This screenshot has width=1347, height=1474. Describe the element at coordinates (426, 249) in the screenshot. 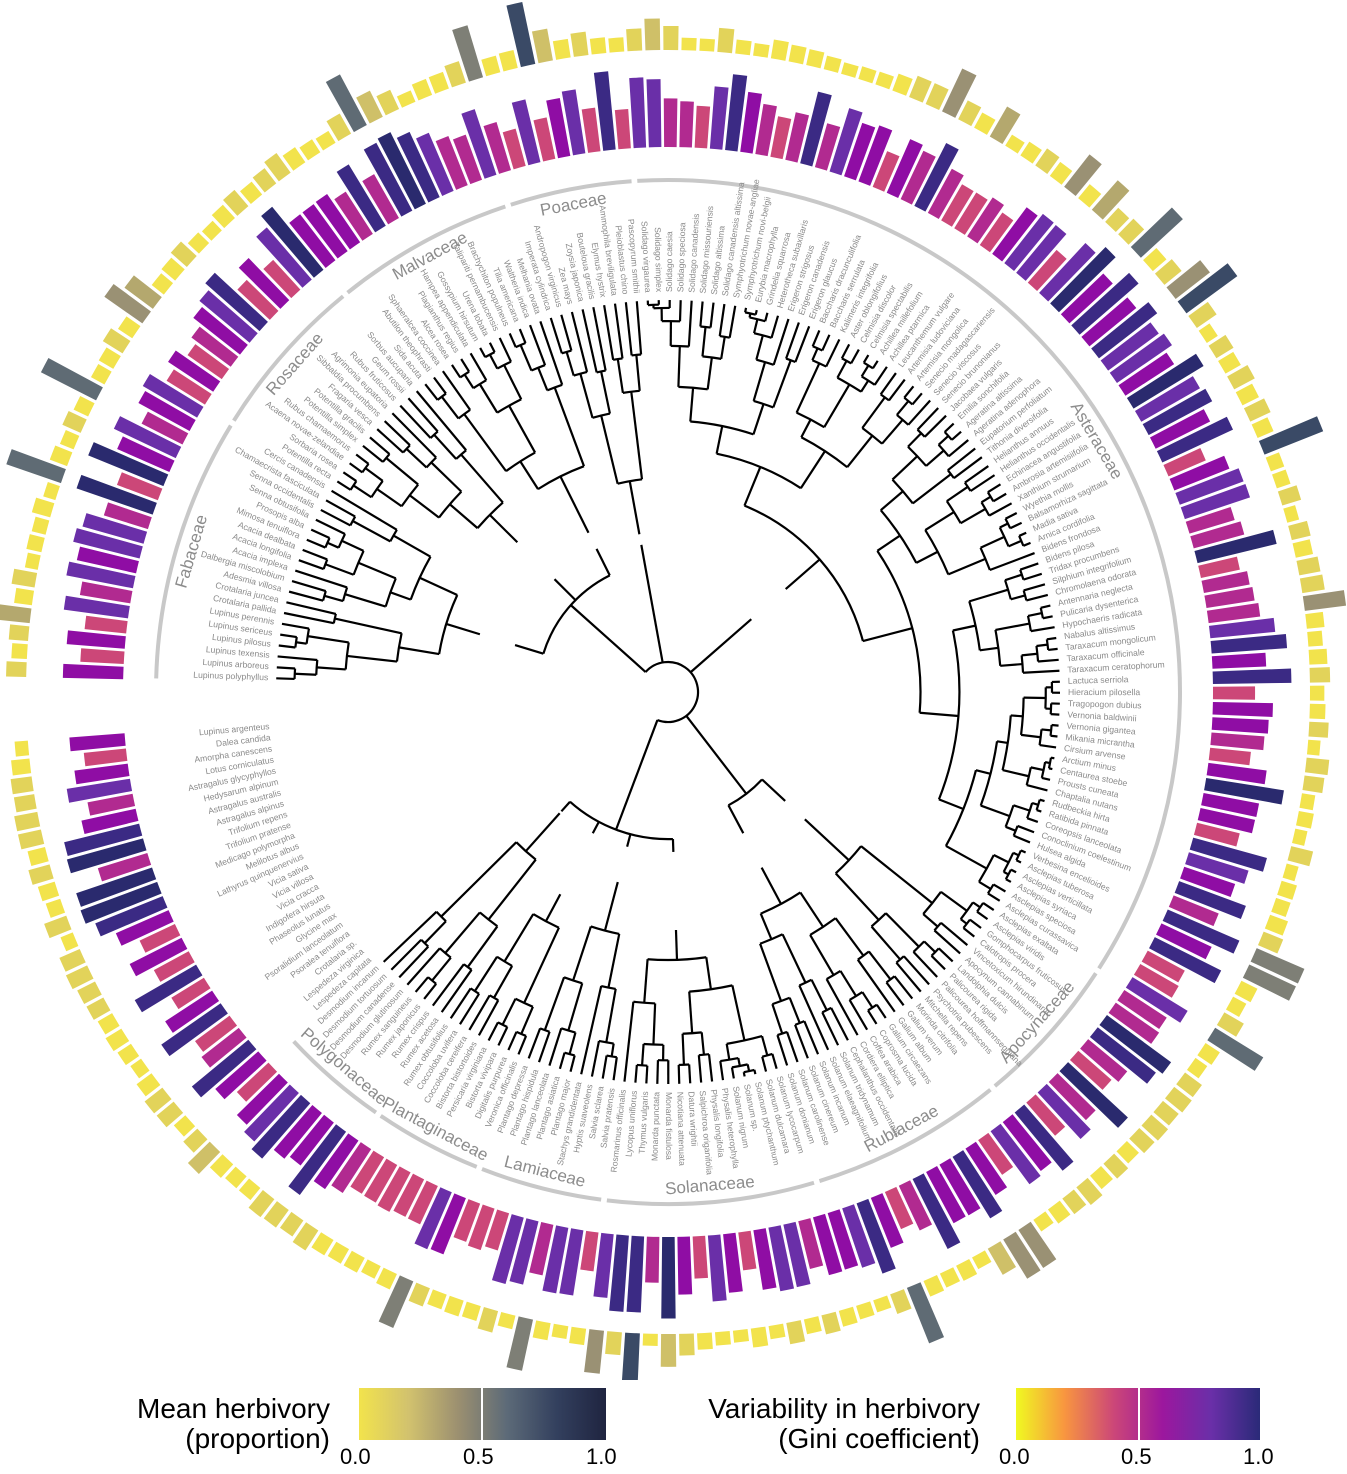

I see `family-arc` at that location.